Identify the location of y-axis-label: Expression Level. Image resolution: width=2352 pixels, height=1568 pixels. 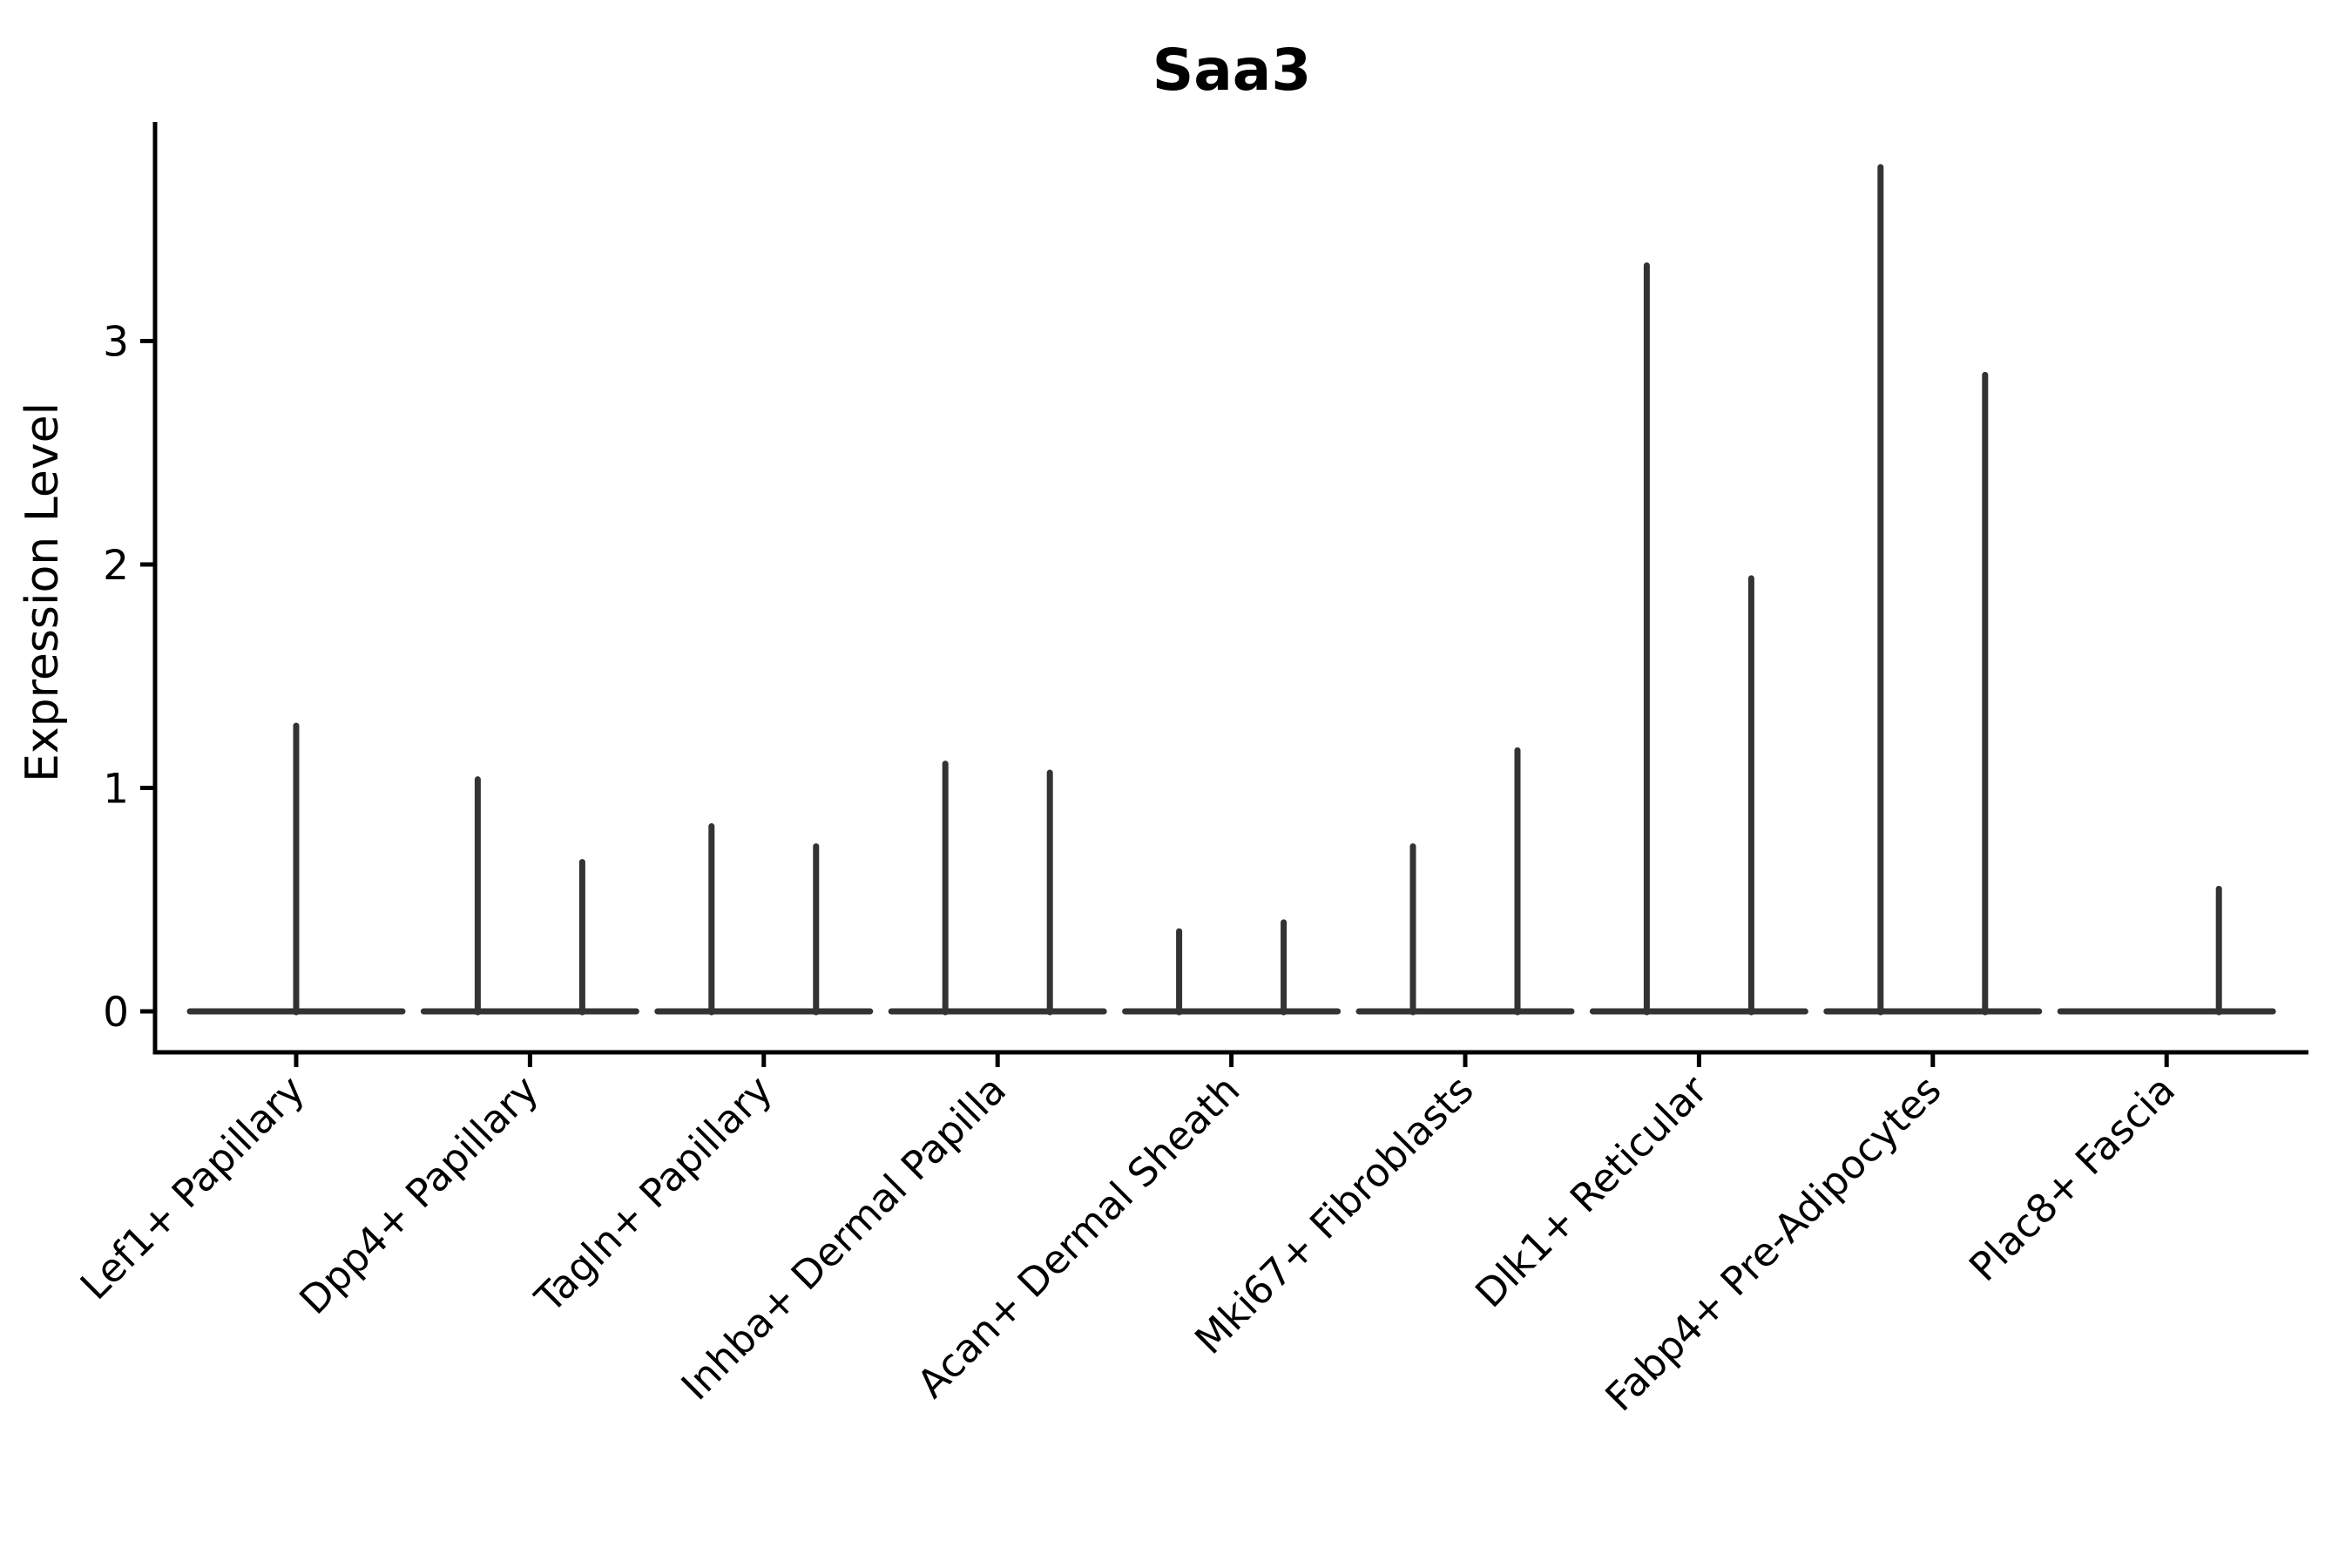
(43, 592).